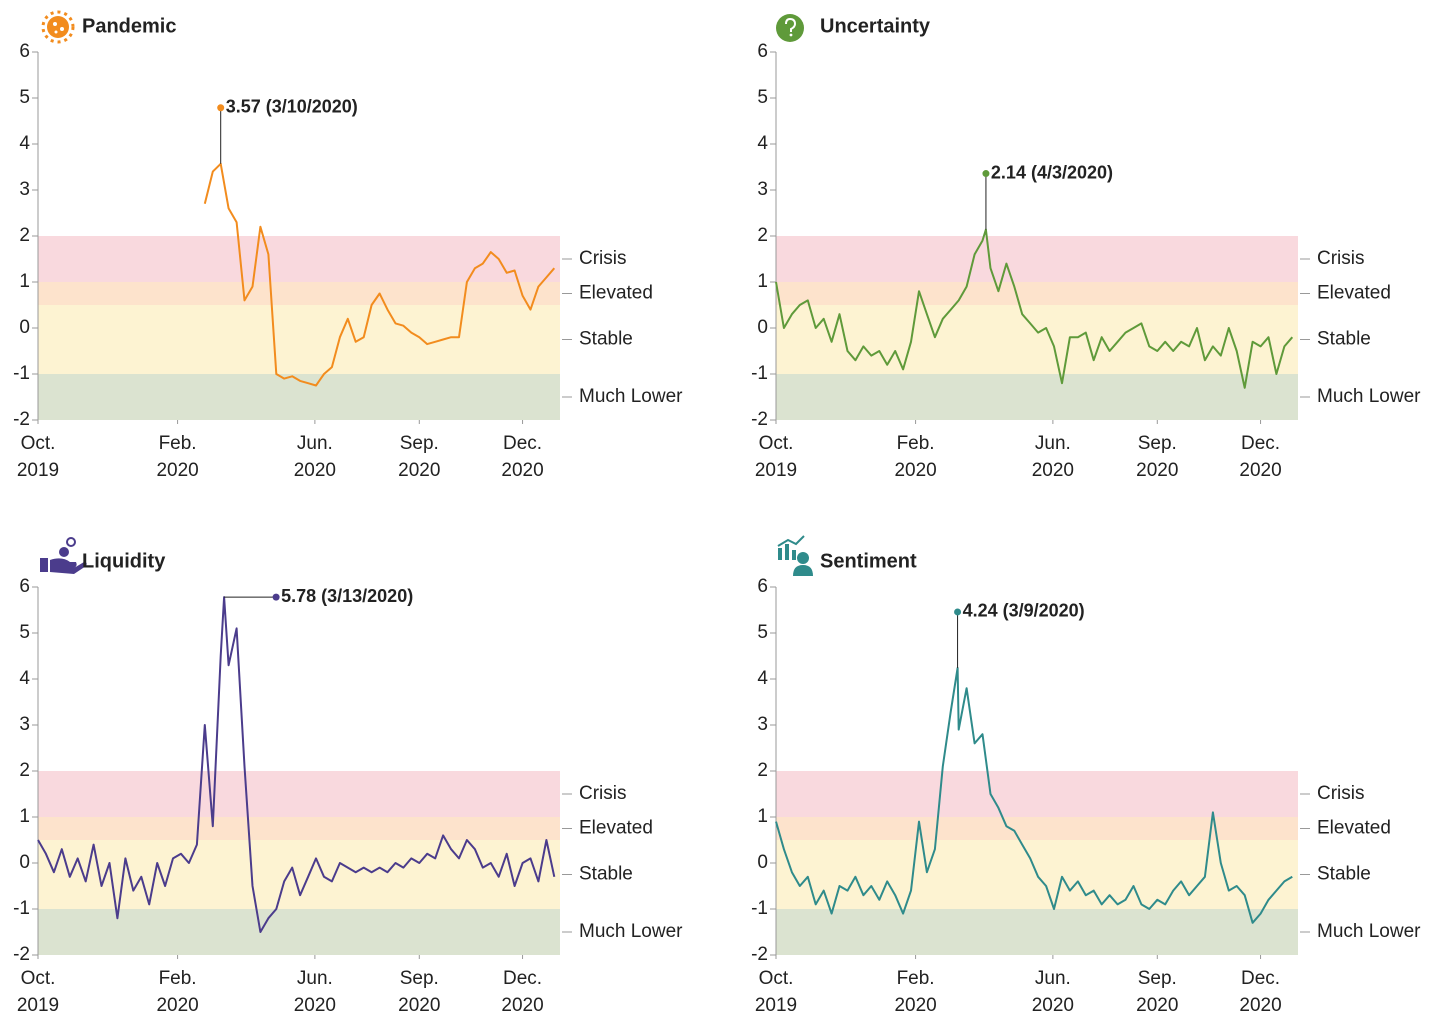 The width and height of the screenshot is (1445, 1017). I want to click on annotation-label: 2.14 (4/3/2020), so click(1052, 172).